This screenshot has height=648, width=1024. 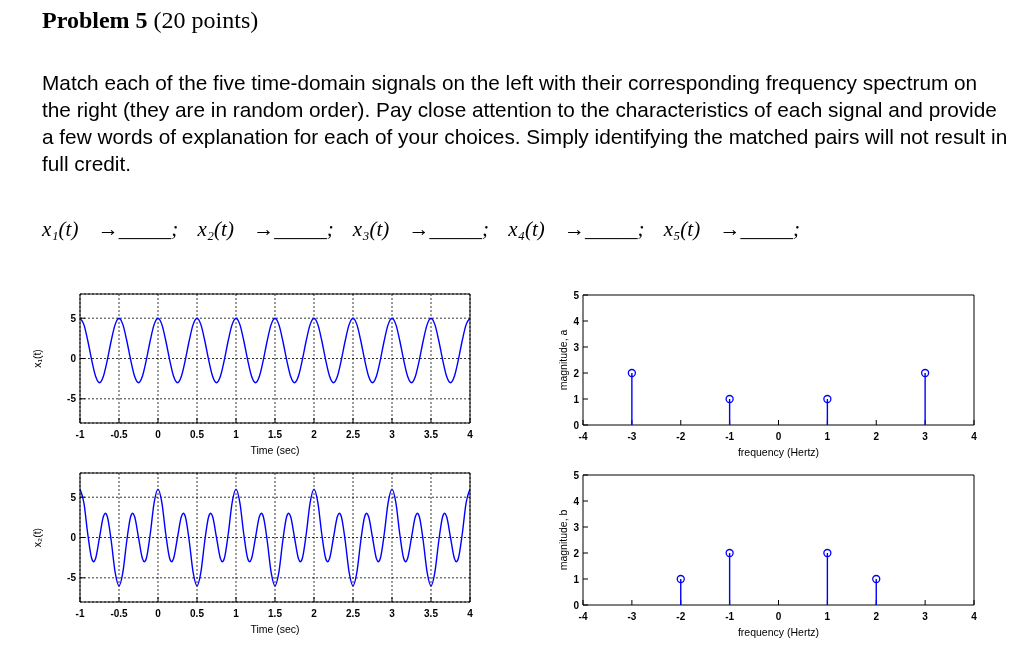 What do you see at coordinates (37, 537) in the screenshot?
I see `y-axis-title: x₂(t)` at bounding box center [37, 537].